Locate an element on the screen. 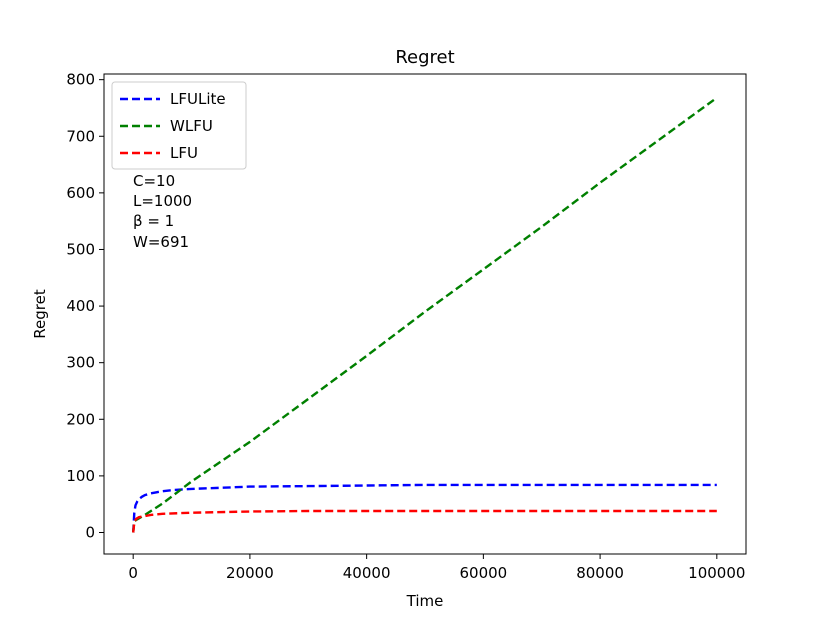  x-tick-label: 0 is located at coordinates (133, 573).